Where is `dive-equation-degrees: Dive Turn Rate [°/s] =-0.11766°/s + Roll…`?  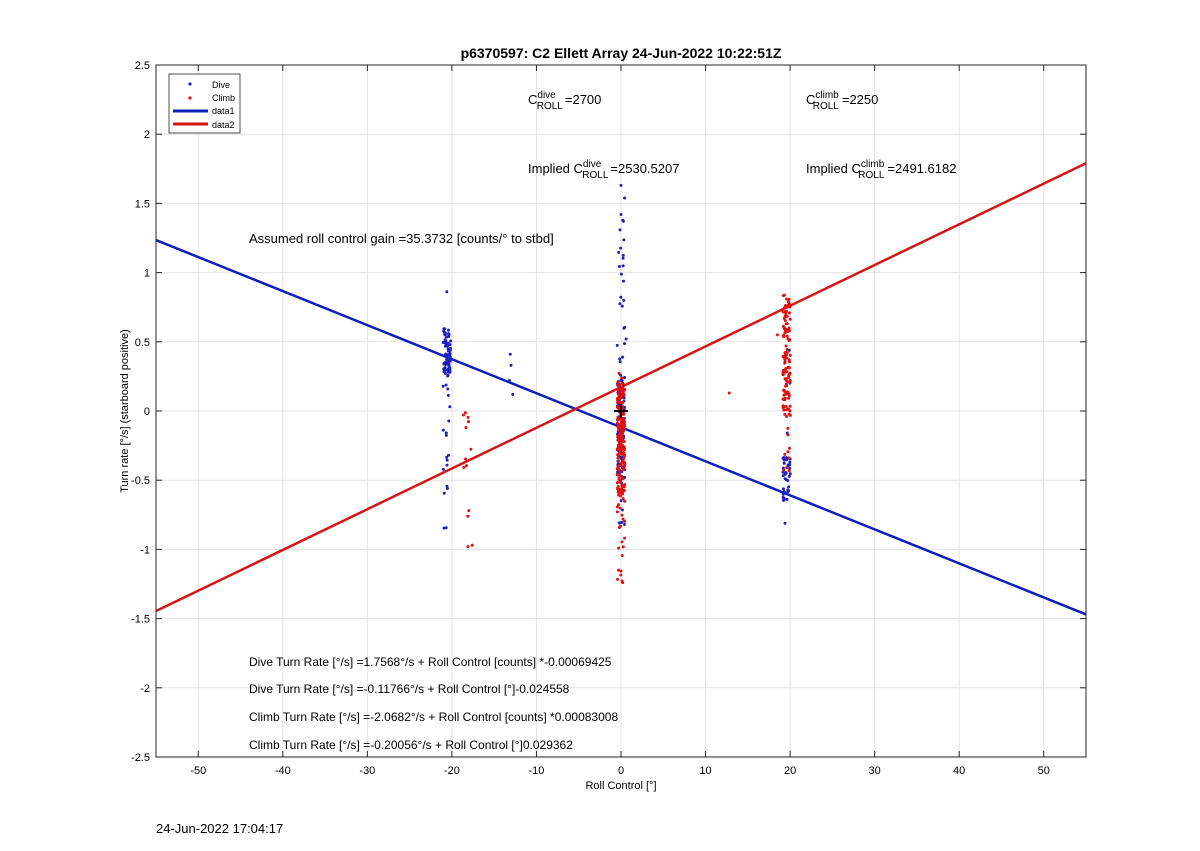 dive-equation-degrees: Dive Turn Rate [°/s] =-0.11766°/s + Roll… is located at coordinates (409, 689).